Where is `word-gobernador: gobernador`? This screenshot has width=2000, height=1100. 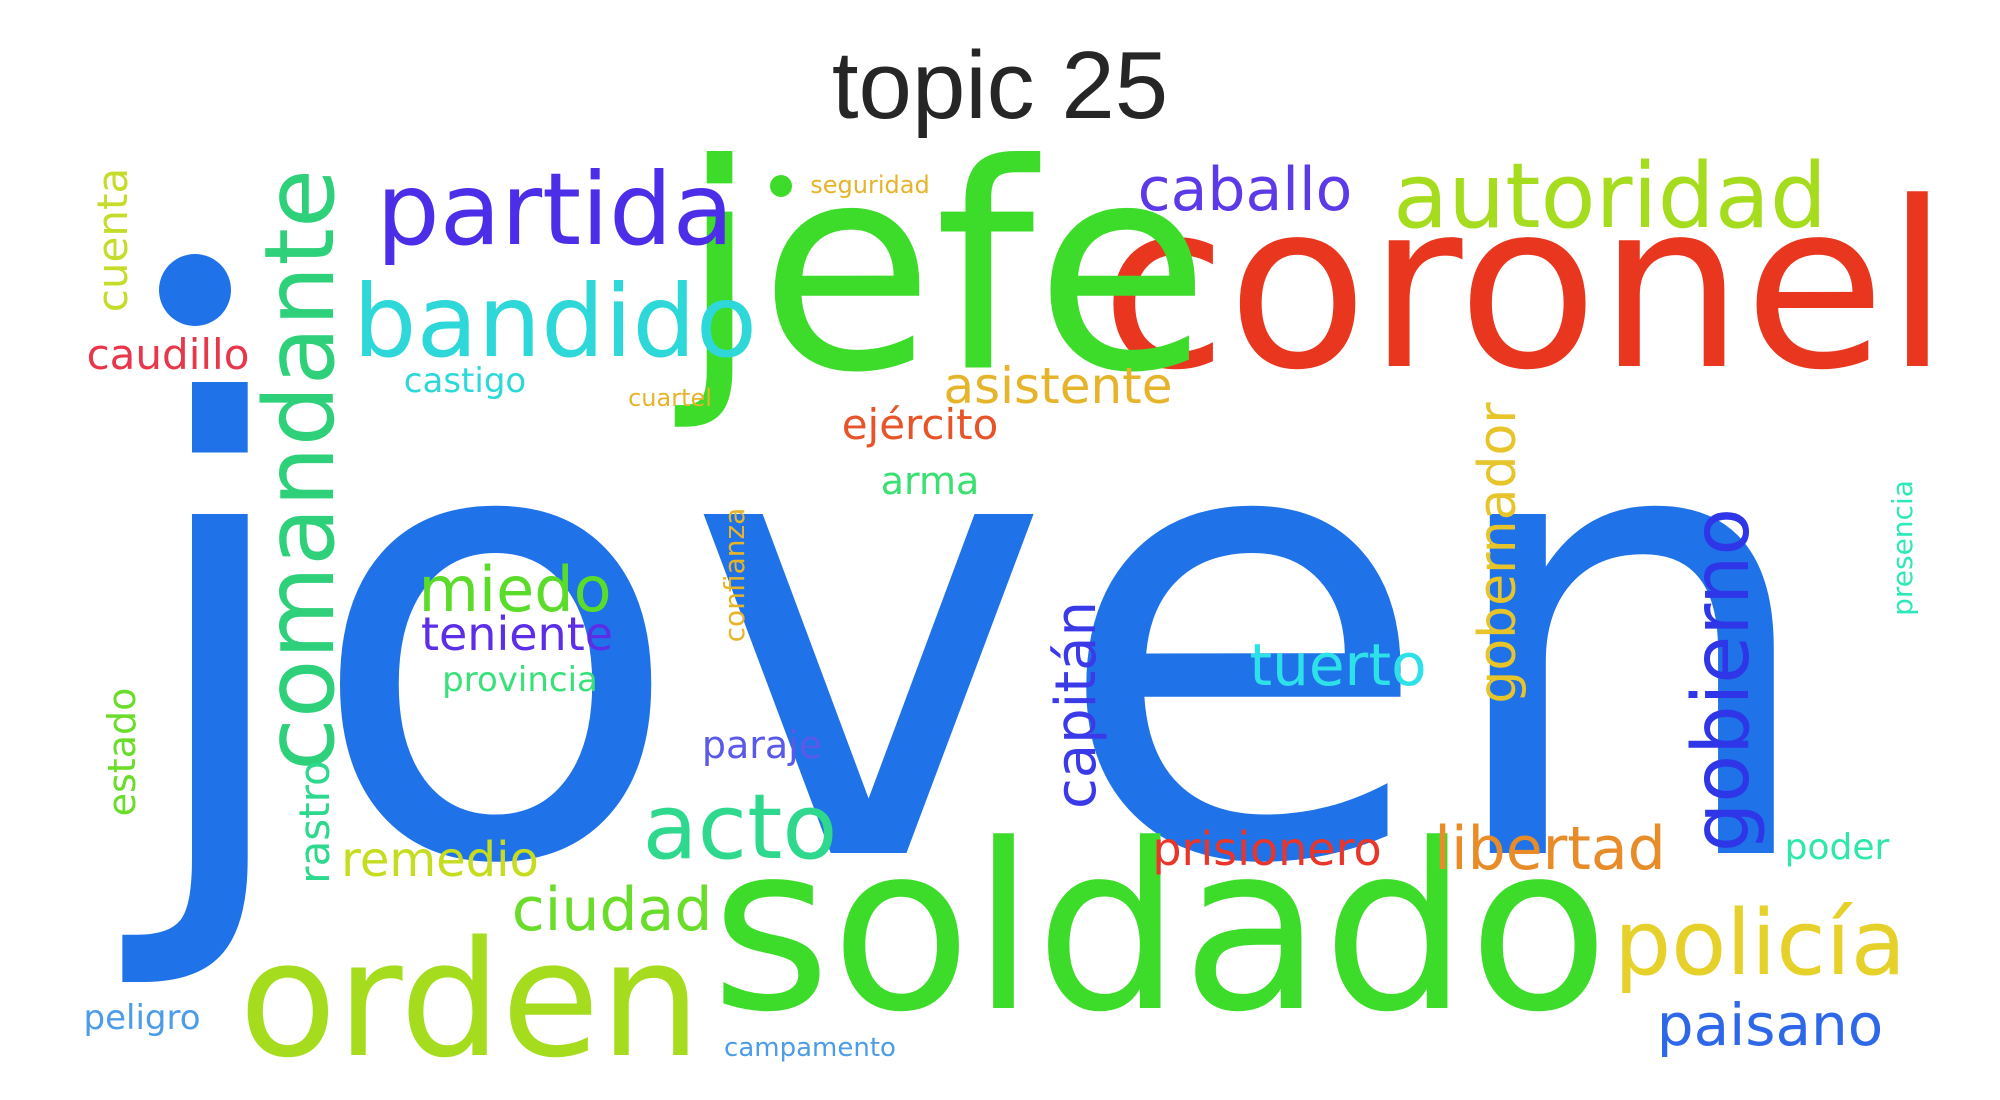 word-gobernador: gobernador is located at coordinates (1498, 553).